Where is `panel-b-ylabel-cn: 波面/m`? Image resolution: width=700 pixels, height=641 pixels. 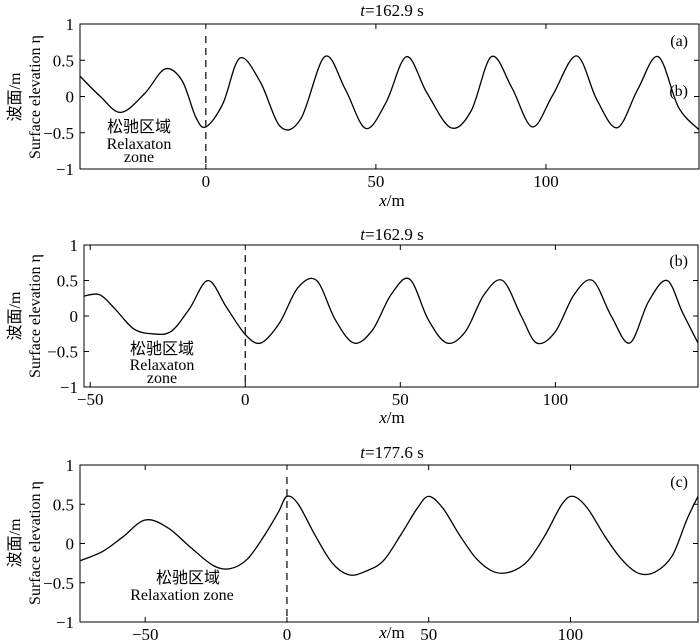
panel-b-ylabel-cn: 波面/m is located at coordinates (15, 315).